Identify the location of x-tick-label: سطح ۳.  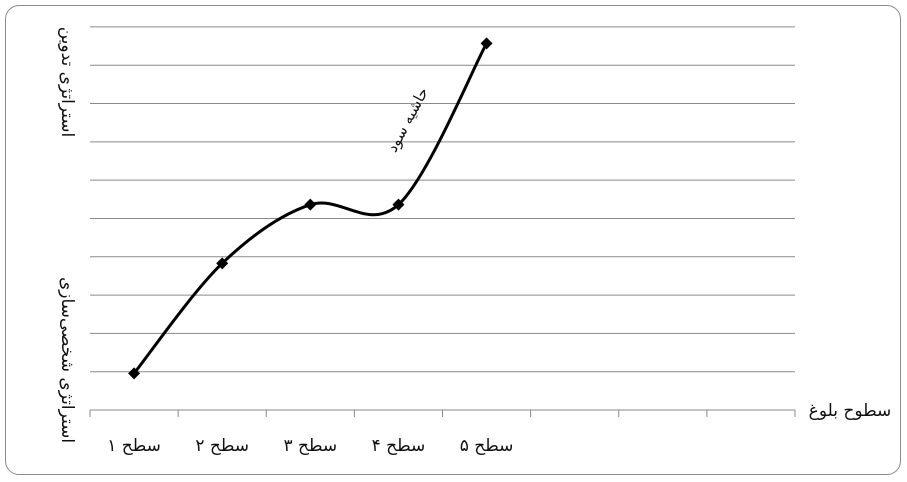
(310, 446).